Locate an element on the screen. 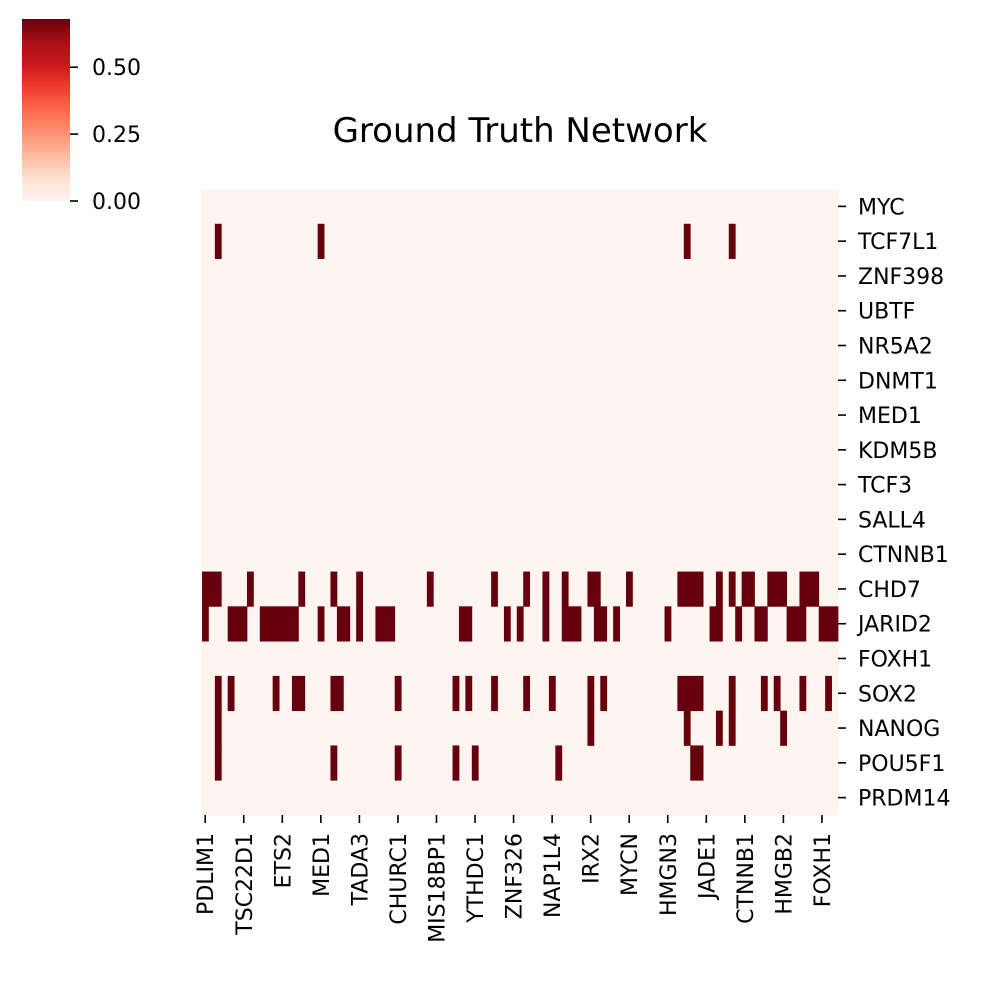 This screenshot has width=998, height=997. x-tick-label: PDLIM1 is located at coordinates (206, 874).